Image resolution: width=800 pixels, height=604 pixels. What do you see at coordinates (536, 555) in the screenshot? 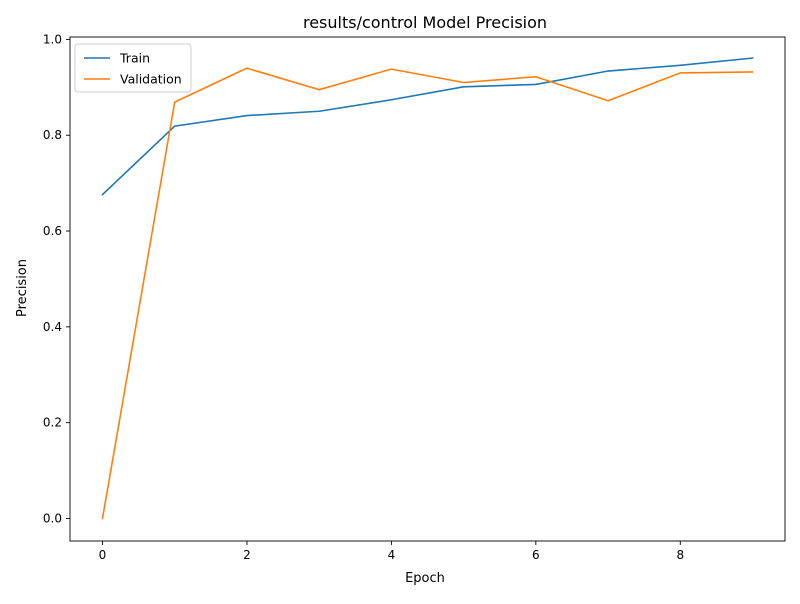
I see `x-tick-label: 6` at bounding box center [536, 555].